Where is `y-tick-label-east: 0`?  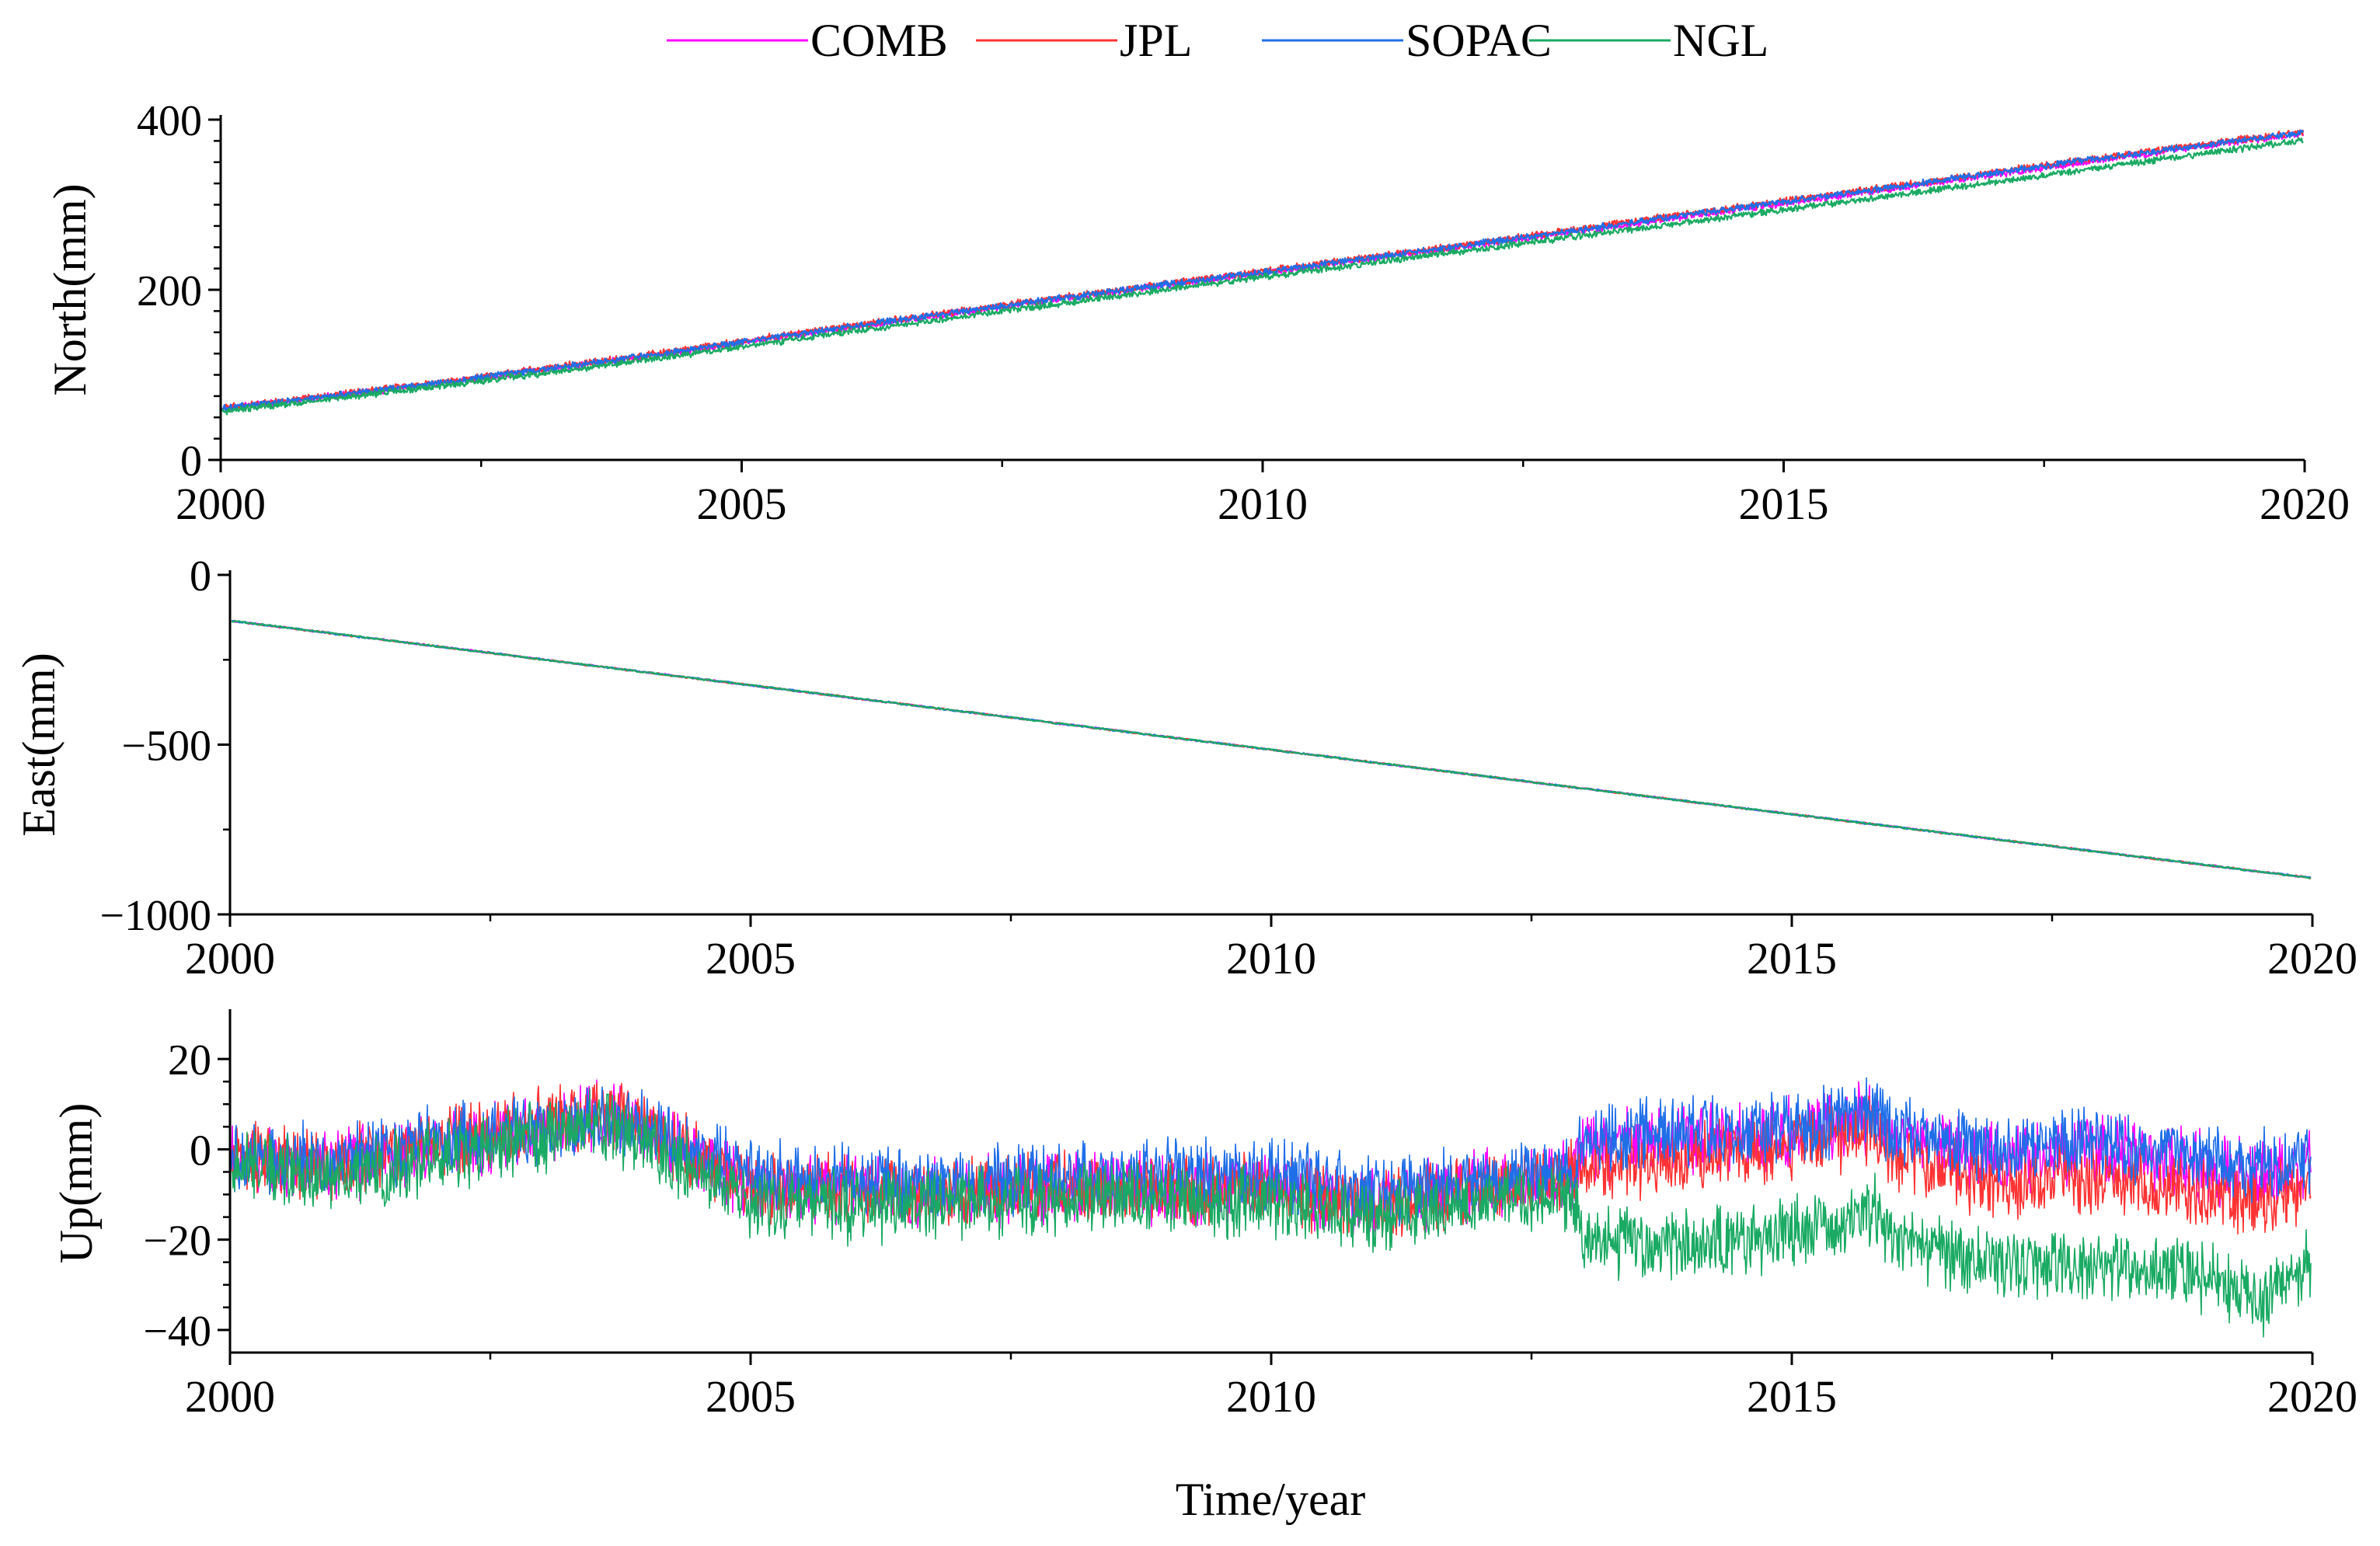 y-tick-label-east: 0 is located at coordinates (200, 576).